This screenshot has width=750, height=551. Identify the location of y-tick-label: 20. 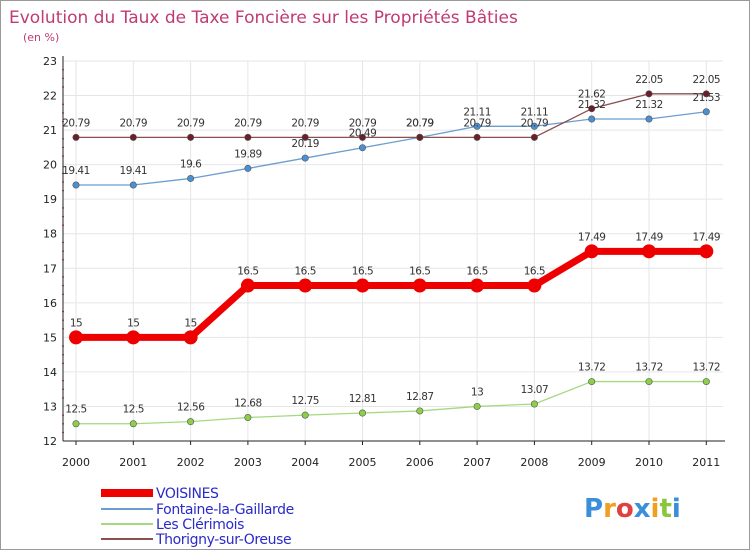
(50, 165).